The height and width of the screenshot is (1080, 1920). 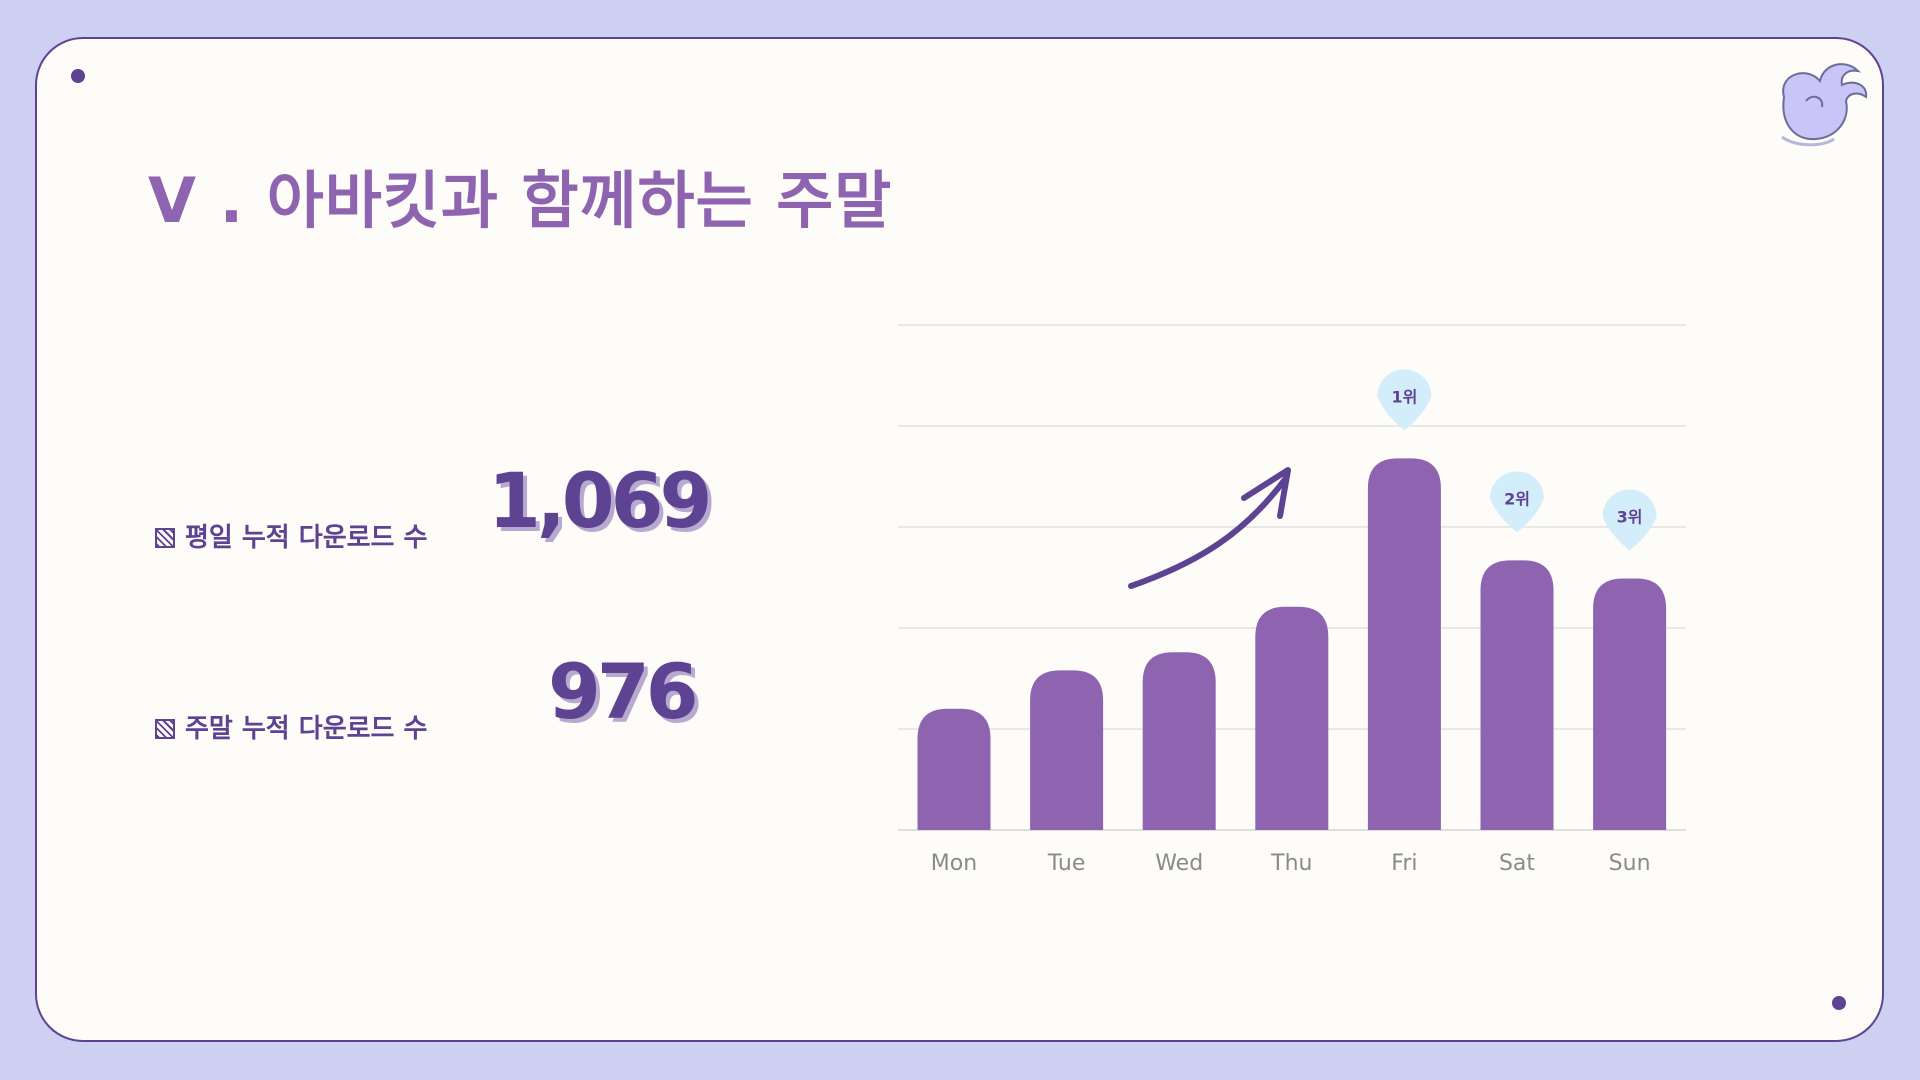 What do you see at coordinates (1630, 704) in the screenshot?
I see `bar-sun` at bounding box center [1630, 704].